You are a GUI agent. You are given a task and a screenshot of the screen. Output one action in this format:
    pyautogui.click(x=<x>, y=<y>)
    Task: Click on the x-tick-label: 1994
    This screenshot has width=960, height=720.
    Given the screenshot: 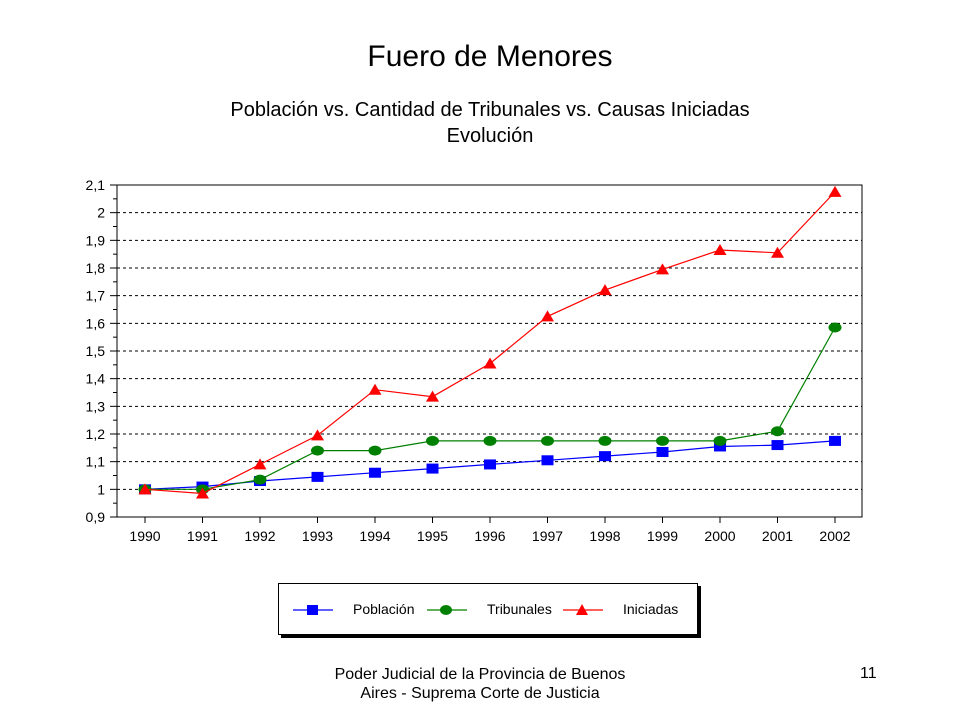 What is the action you would take?
    pyautogui.click(x=374, y=536)
    